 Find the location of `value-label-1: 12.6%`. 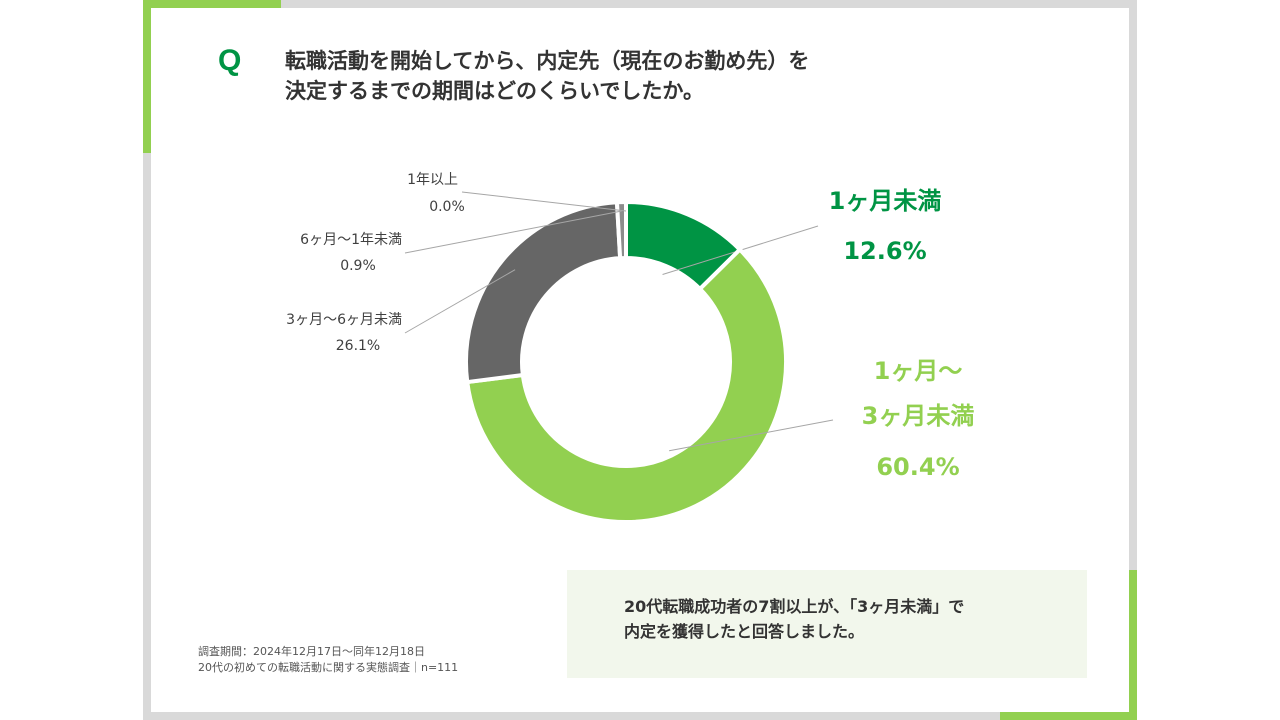

value-label-1: 12.6% is located at coordinates (884, 251).